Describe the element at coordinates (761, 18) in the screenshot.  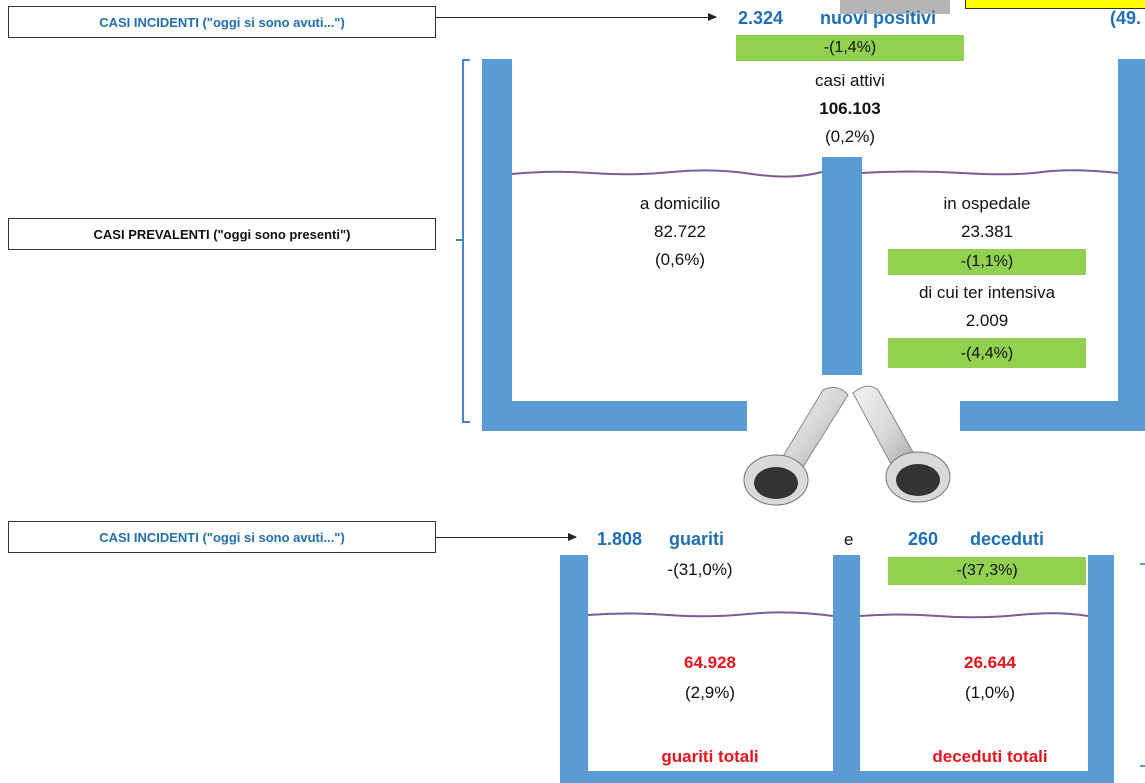
I see `new-positive-value: 2.324` at that location.